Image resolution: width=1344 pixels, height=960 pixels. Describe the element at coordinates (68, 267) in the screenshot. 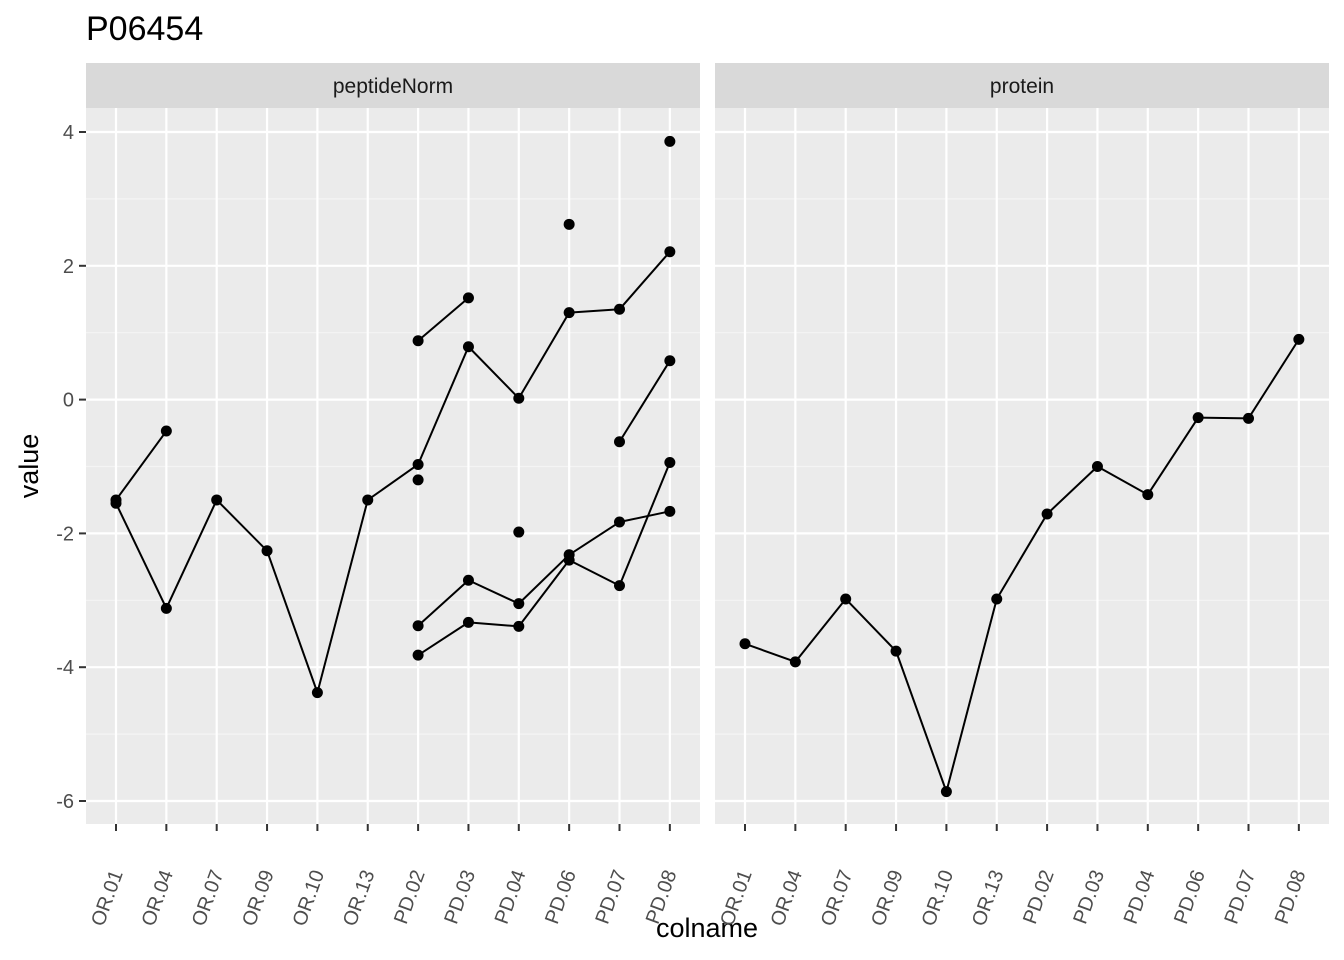

I see `y-tick-label: 2` at that location.